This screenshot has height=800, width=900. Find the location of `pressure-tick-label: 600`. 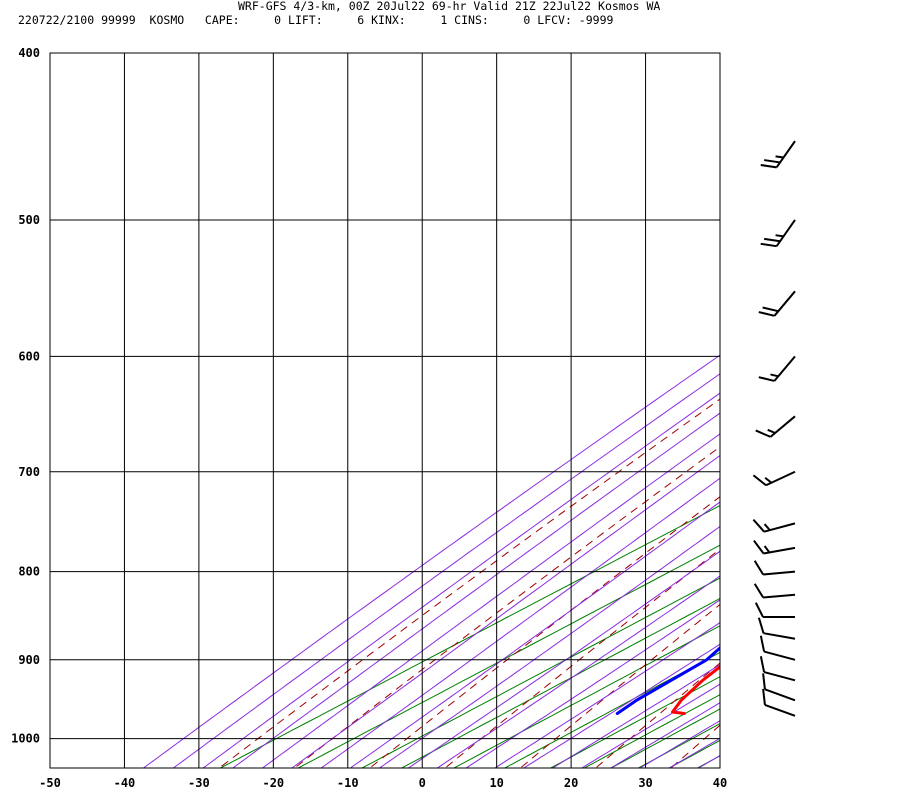

pressure-tick-label: 600 is located at coordinates (29, 356).